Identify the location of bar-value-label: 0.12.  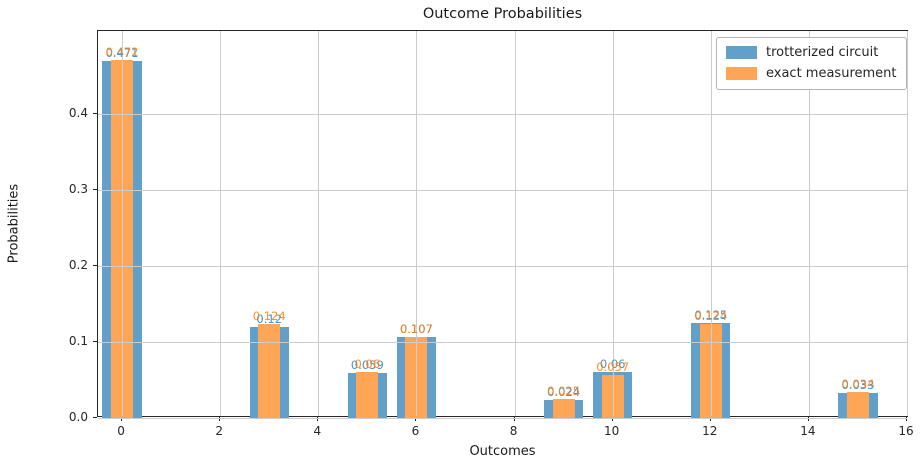
(269, 318).